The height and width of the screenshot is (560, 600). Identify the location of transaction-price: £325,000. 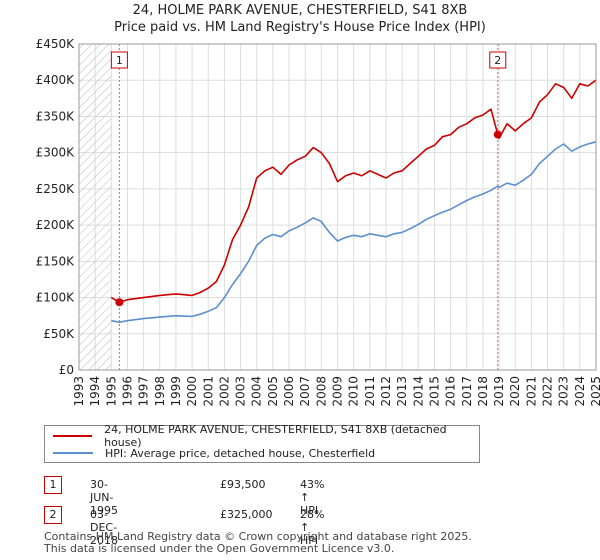
(246, 514).